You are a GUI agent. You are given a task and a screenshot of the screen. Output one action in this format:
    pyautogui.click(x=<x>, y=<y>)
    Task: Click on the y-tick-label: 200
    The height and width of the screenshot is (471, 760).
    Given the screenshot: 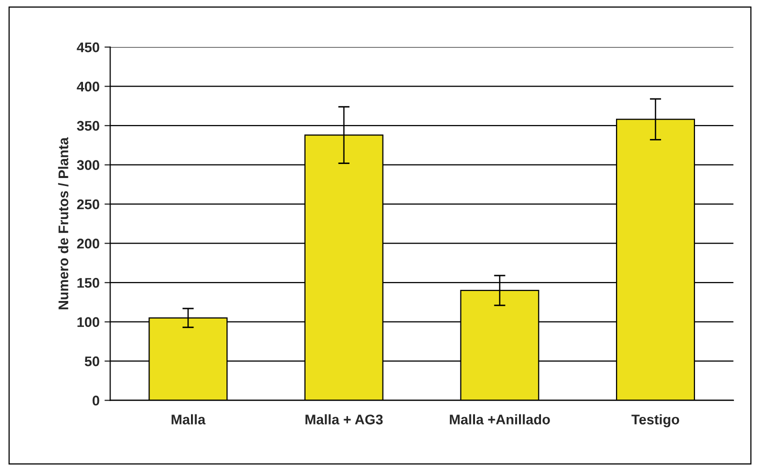 What is the action you would take?
    pyautogui.click(x=88, y=243)
    